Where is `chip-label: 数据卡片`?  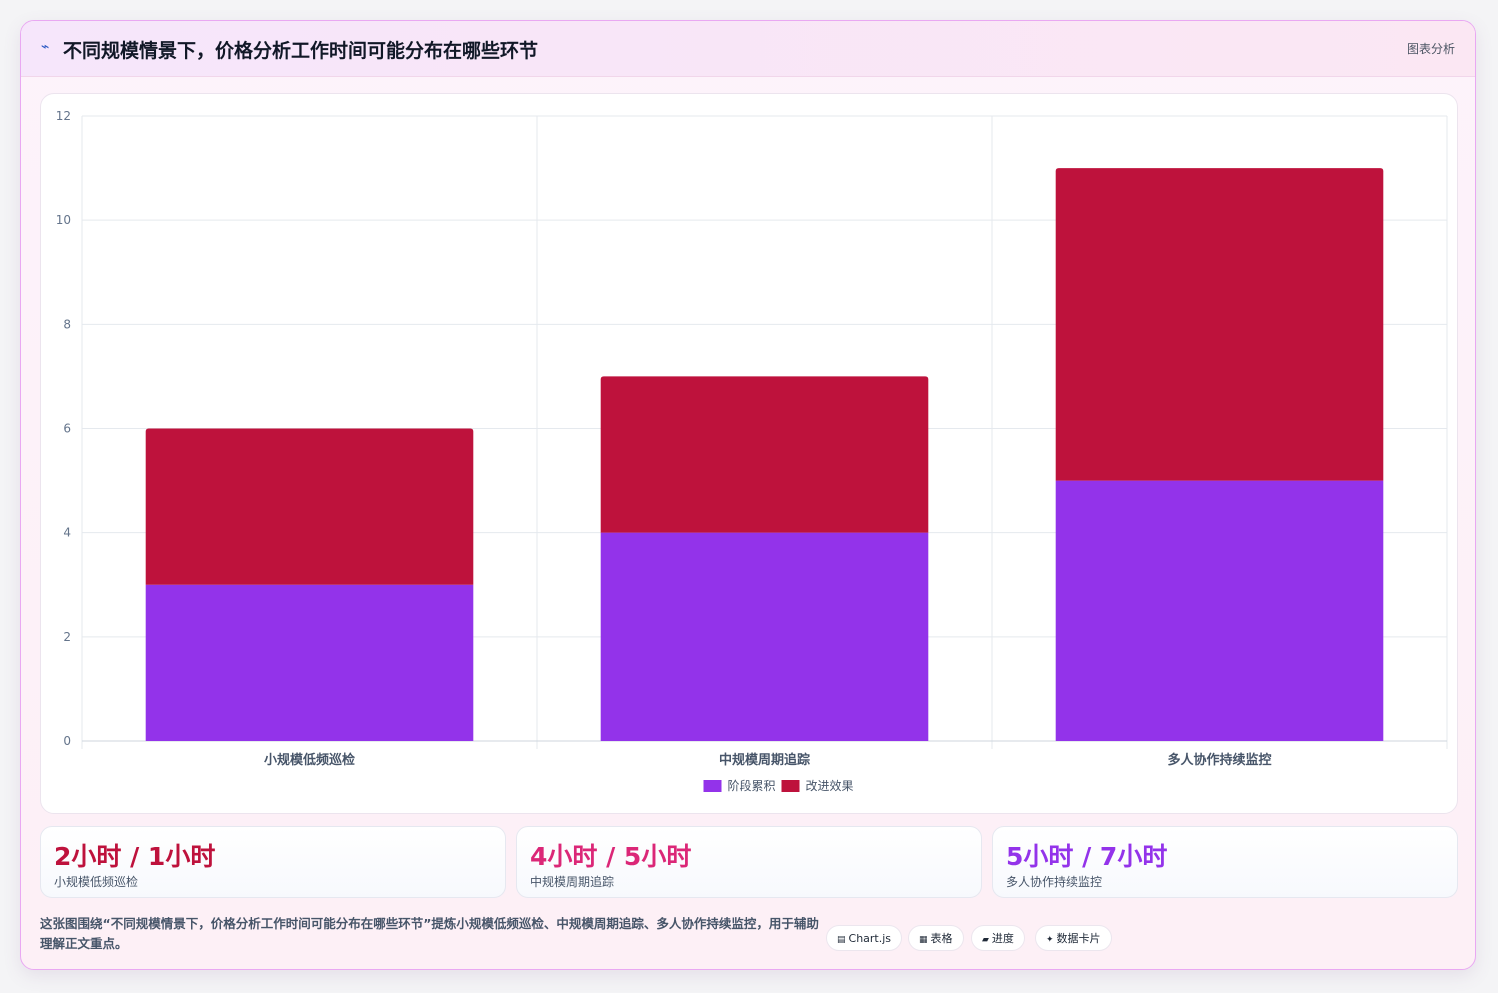
chip-label: 数据卡片 is located at coordinates (1078, 938).